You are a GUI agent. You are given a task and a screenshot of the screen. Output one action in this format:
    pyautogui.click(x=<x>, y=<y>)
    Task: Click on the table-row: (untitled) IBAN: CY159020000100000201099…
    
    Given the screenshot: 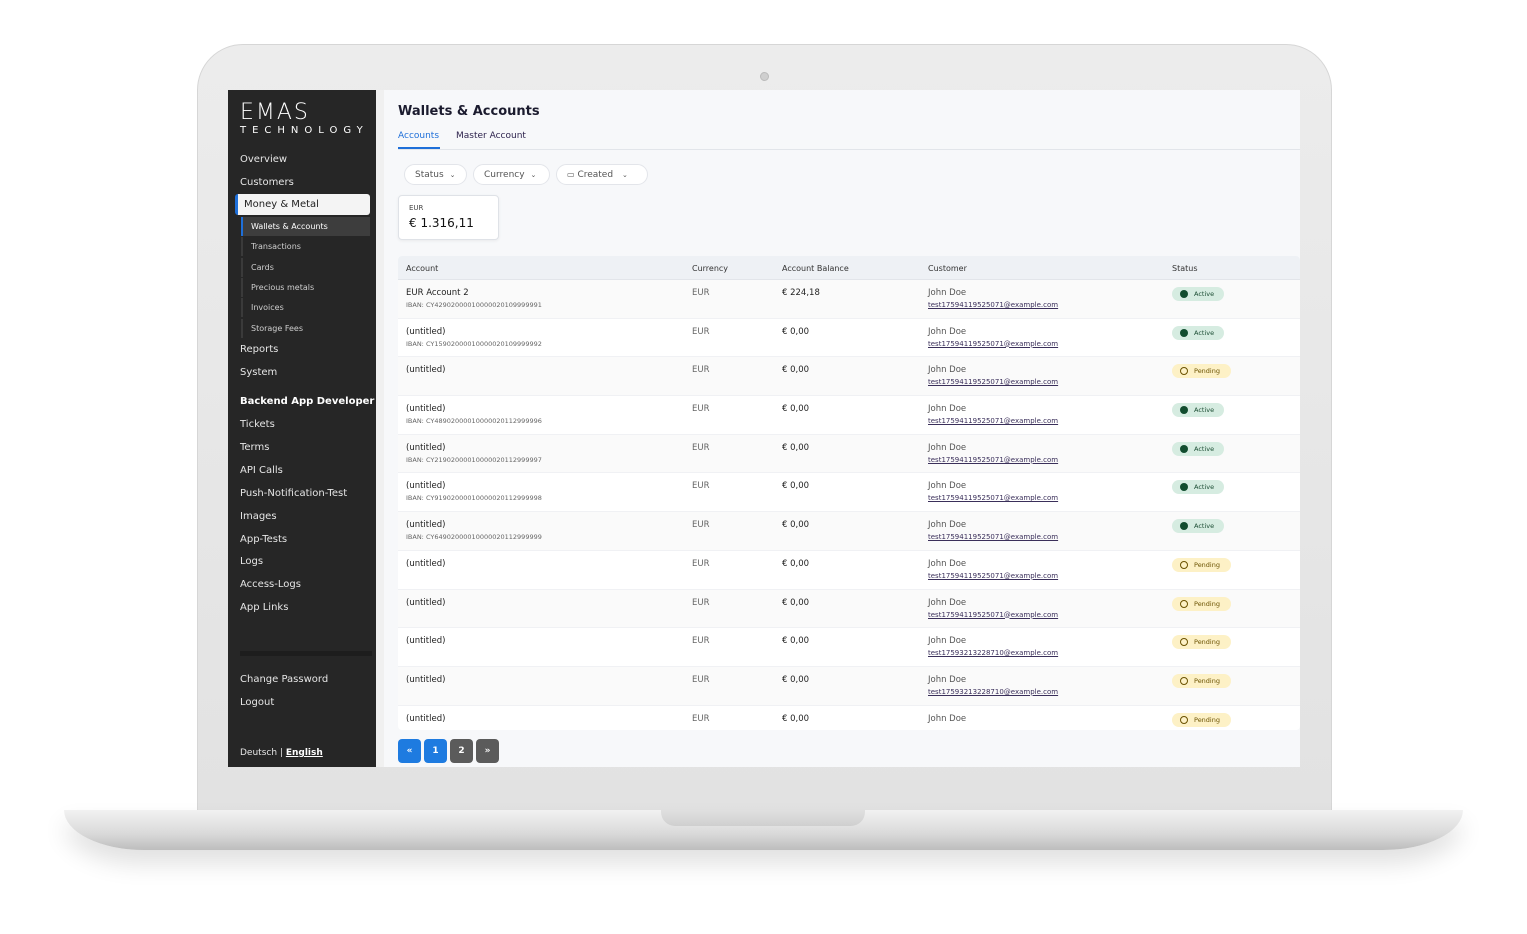 What is the action you would take?
    pyautogui.click(x=849, y=338)
    